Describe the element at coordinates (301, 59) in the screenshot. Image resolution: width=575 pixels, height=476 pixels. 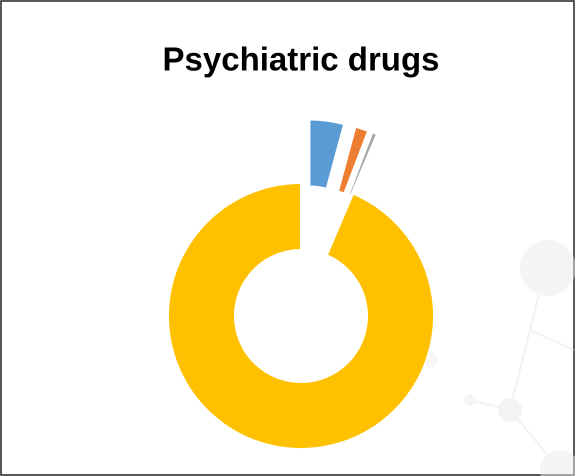
I see `chart-title: Psychiatric drugs` at that location.